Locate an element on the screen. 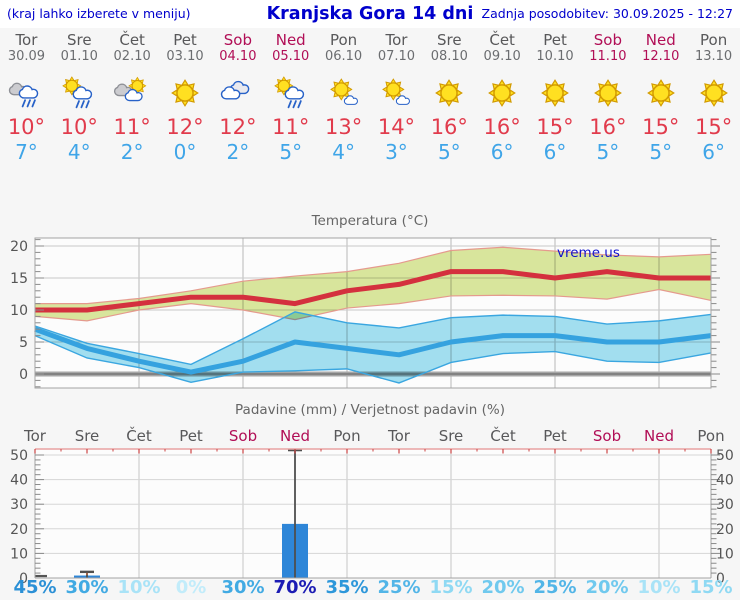 The height and width of the screenshot is (600, 740). precip-probability-value: 15% is located at coordinates (451, 587).